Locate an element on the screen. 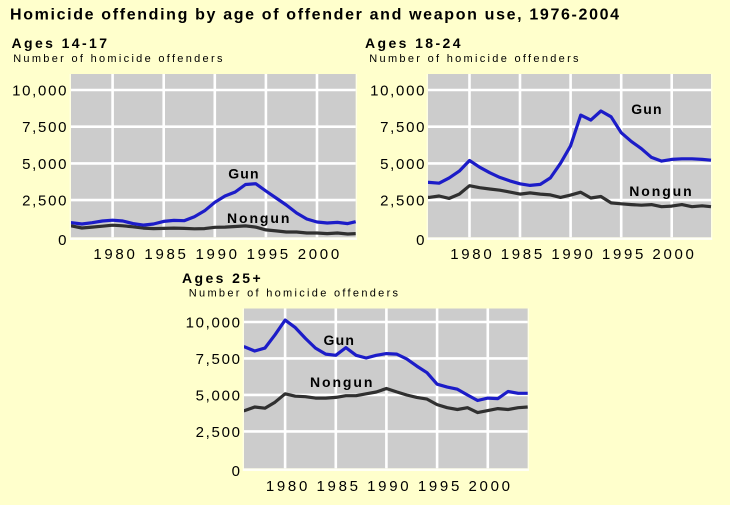 Image resolution: width=730 pixels, height=505 pixels. svg-text: Ages 25+ is located at coordinates (222, 278).